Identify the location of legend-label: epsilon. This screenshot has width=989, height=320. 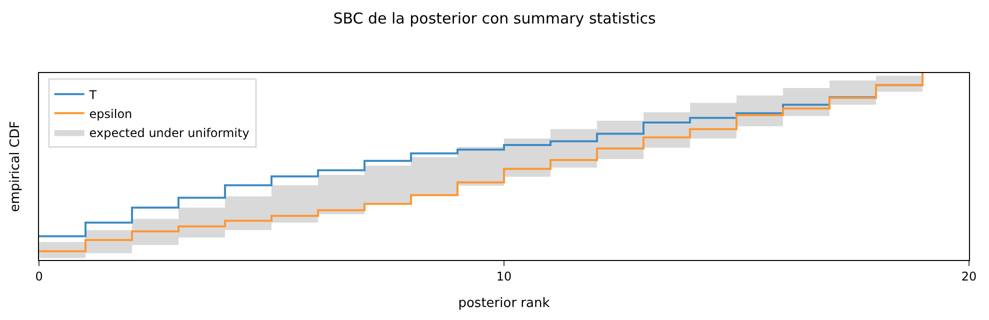
(110, 113).